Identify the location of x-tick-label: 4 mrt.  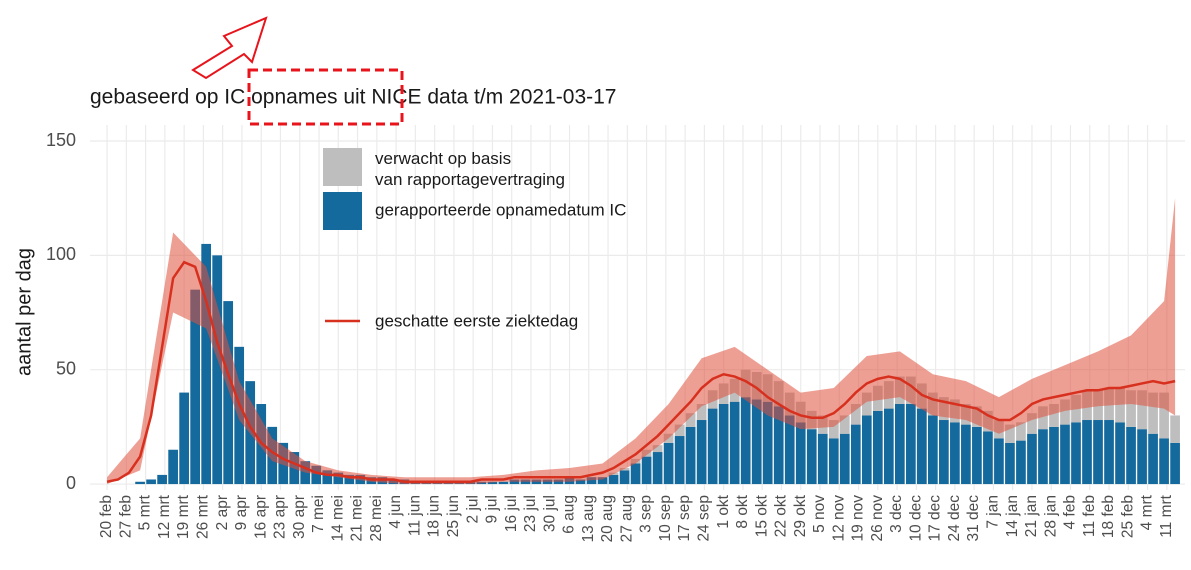
(1147, 512).